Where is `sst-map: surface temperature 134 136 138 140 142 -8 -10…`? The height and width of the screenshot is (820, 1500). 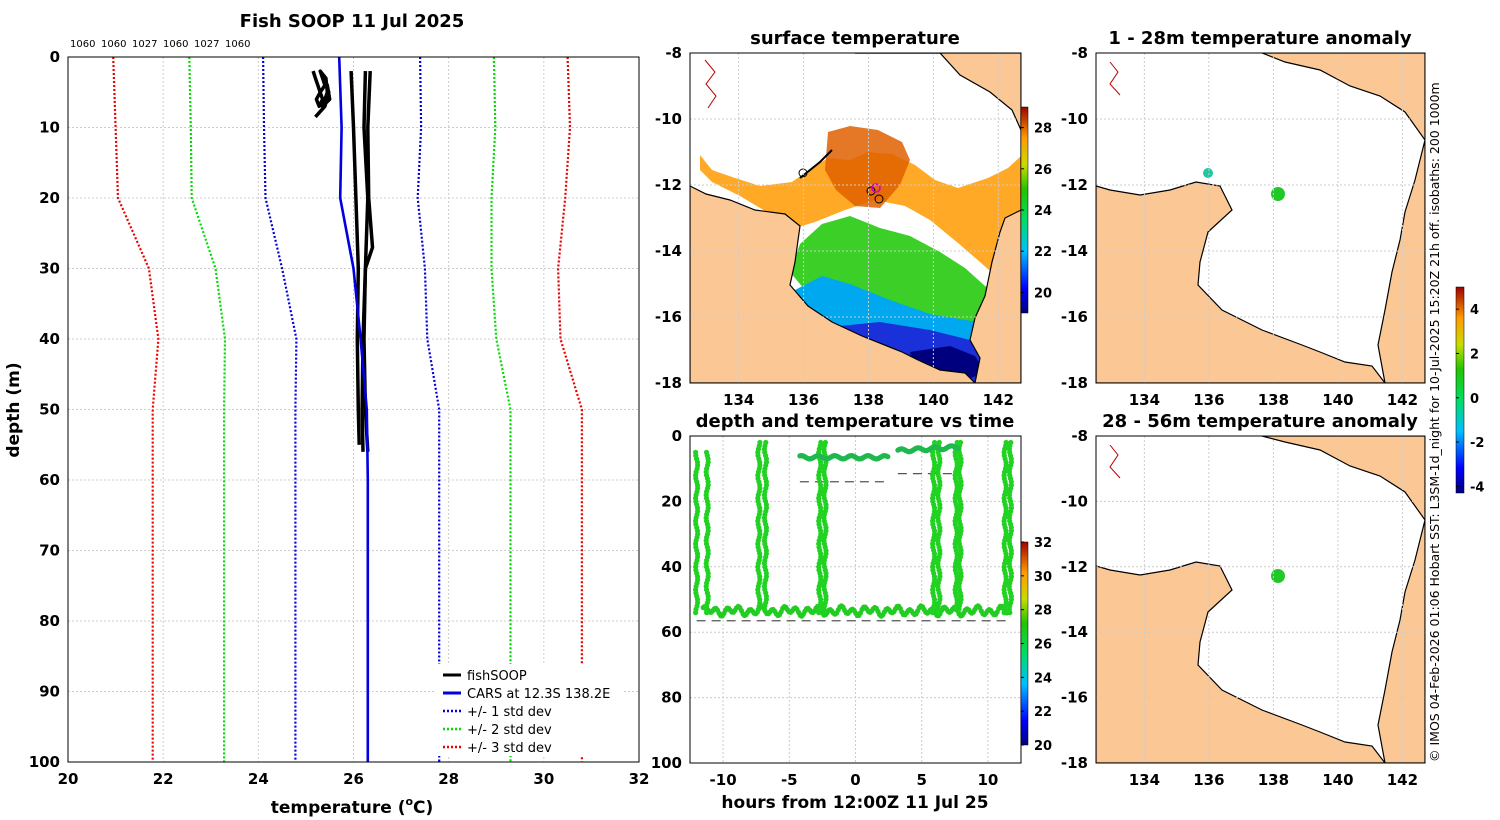 sst-map: surface temperature 134 136 138 140 142 -8 -10… is located at coordinates (853, 218).